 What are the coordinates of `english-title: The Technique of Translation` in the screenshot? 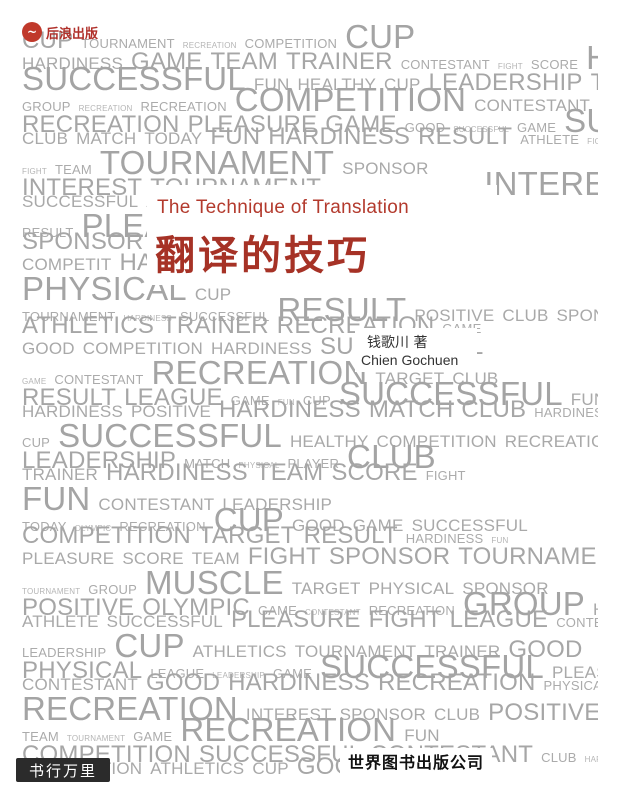 It's located at (283, 207).